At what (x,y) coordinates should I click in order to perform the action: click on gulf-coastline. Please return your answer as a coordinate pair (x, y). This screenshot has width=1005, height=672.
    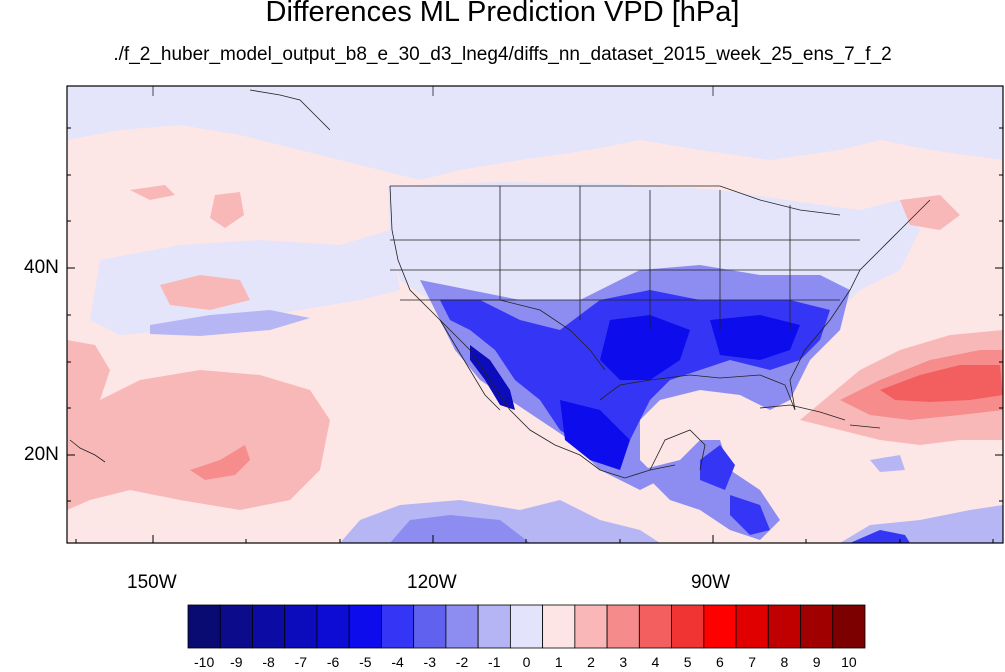
    Looking at the image, I should click on (765, 305).